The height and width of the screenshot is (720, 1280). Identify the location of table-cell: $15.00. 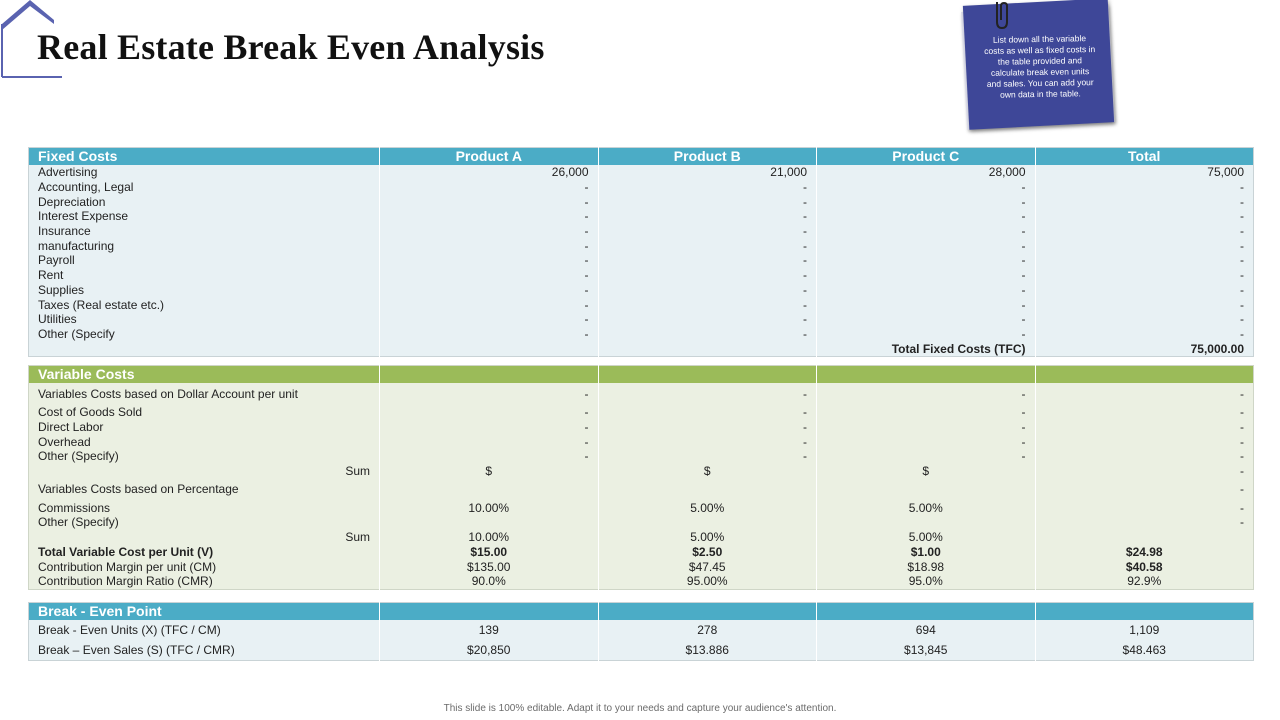
(488, 552).